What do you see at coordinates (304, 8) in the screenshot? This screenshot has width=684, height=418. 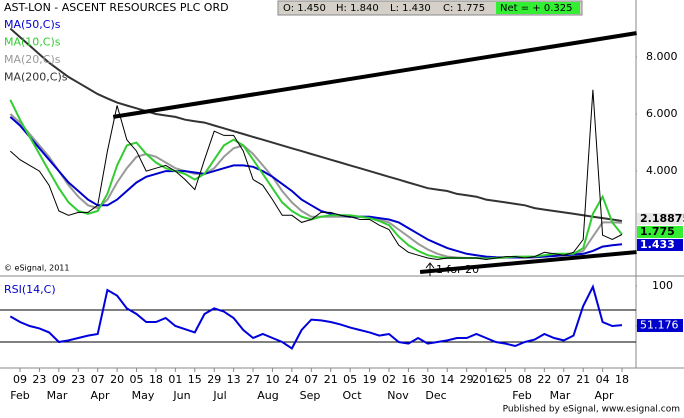 I see `ohlc-item: O: 1.450` at bounding box center [304, 8].